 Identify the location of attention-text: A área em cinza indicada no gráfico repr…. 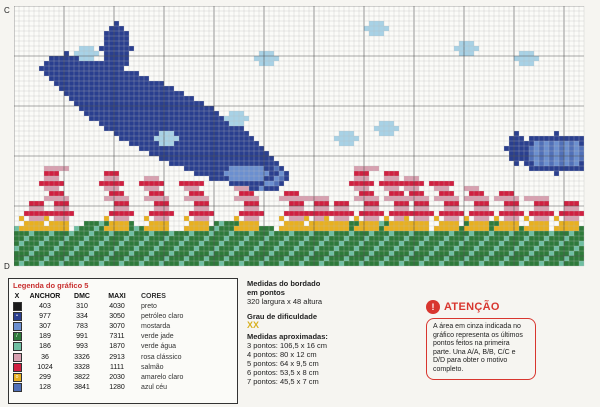
(481, 349).